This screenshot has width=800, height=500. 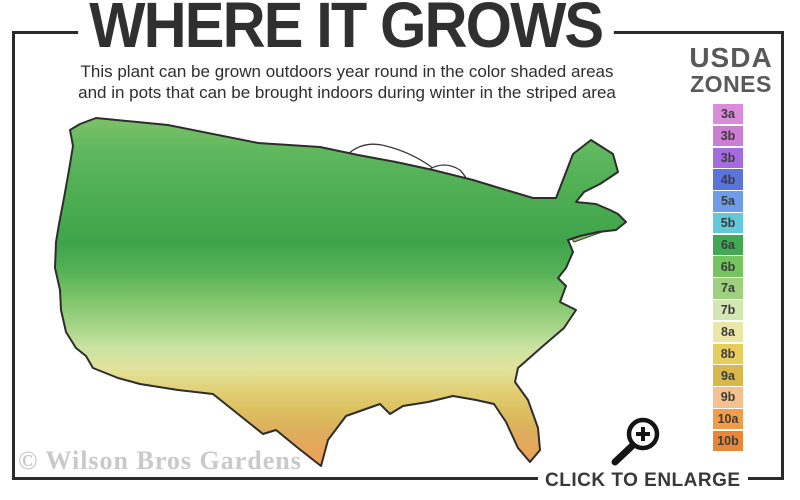 I want to click on legend-zone-chip: 4b, so click(x=728, y=179).